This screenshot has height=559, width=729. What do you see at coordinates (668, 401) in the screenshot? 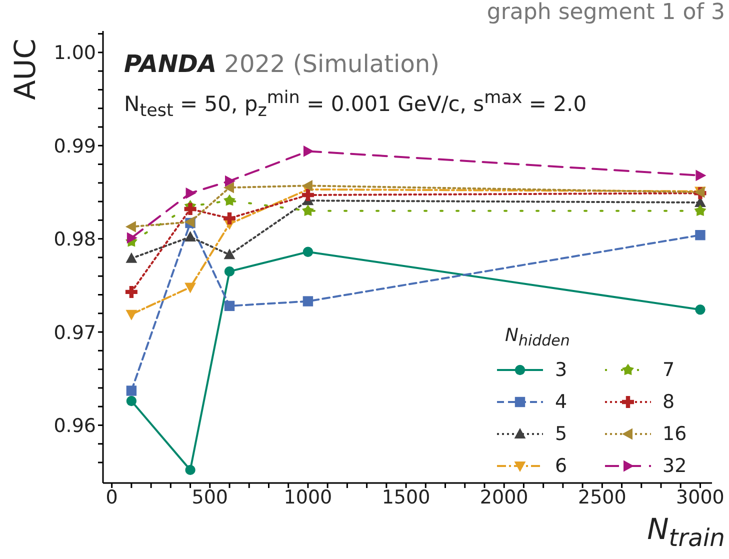
I see `legend-label: 8` at bounding box center [668, 401].